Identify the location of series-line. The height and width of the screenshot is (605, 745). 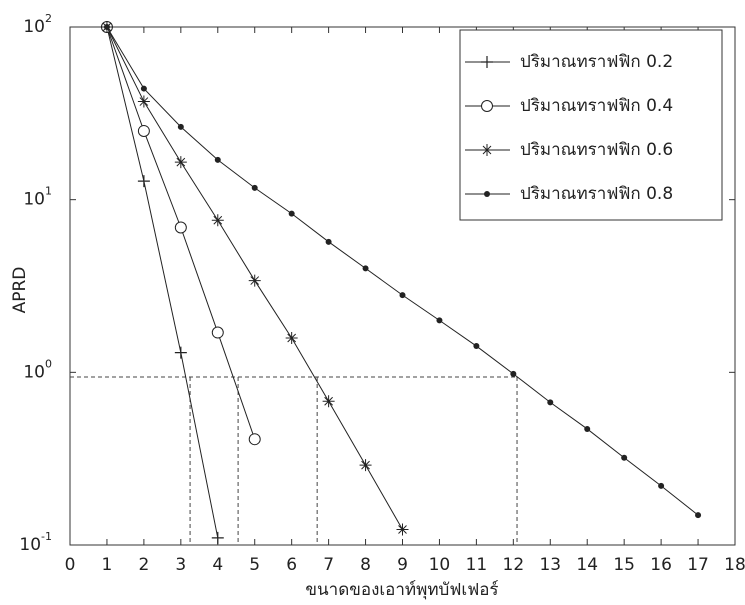
(162, 282).